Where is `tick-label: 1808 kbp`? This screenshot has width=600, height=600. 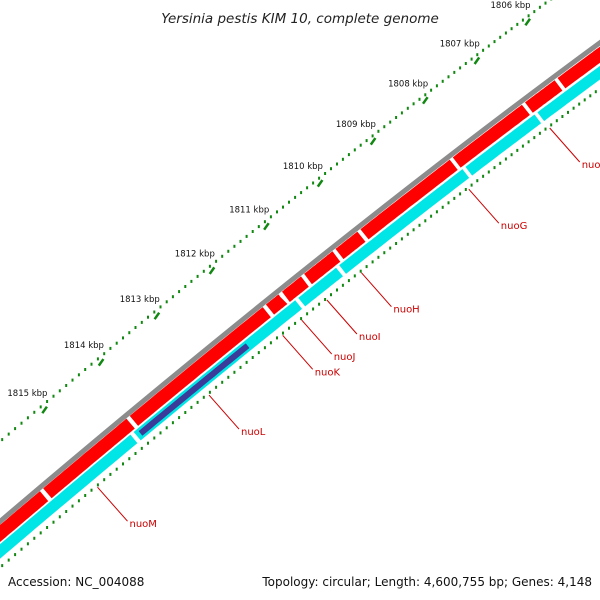
tick-label: 1808 kbp is located at coordinates (408, 84).